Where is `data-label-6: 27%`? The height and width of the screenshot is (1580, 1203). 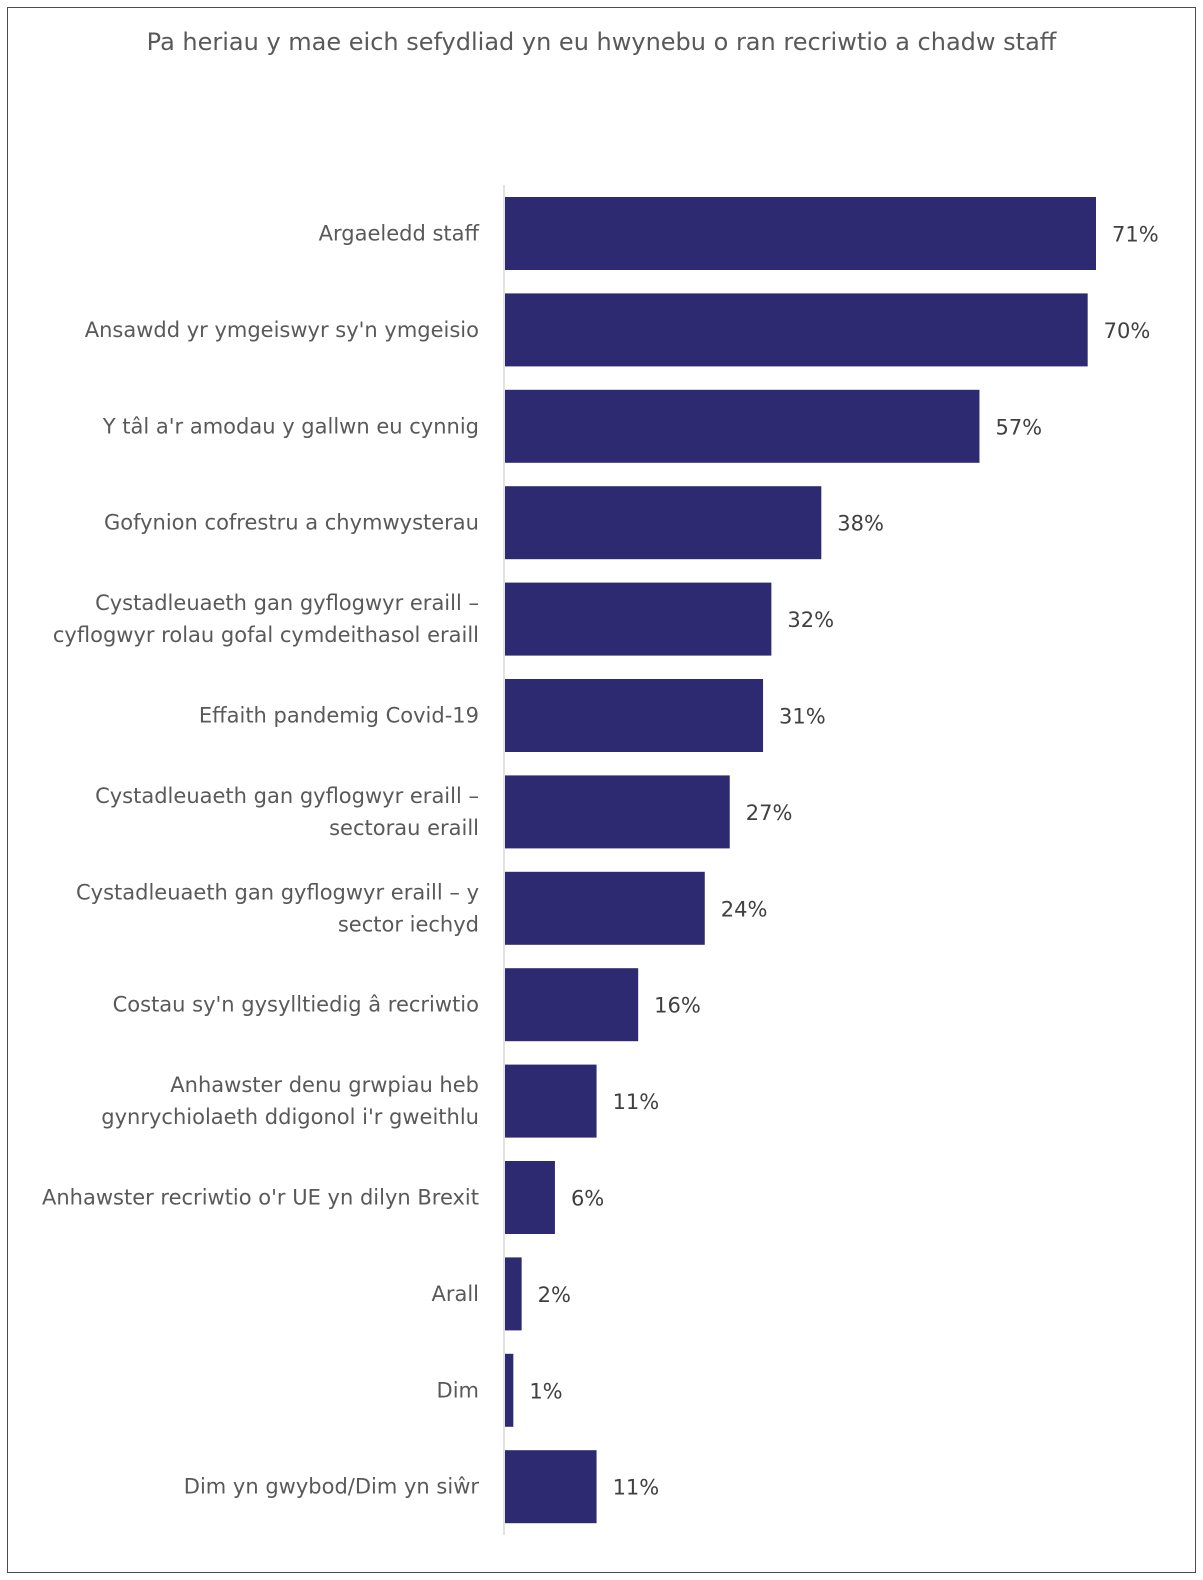
data-label-6: 27% is located at coordinates (769, 813).